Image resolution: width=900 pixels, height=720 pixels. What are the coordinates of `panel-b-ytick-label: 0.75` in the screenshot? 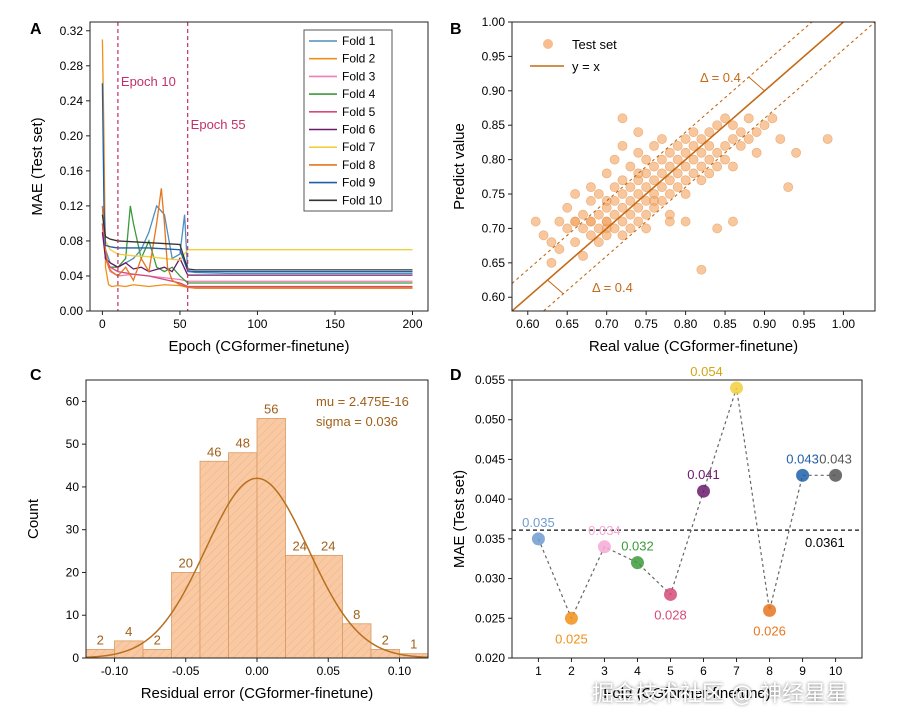 It's located at (494, 194).